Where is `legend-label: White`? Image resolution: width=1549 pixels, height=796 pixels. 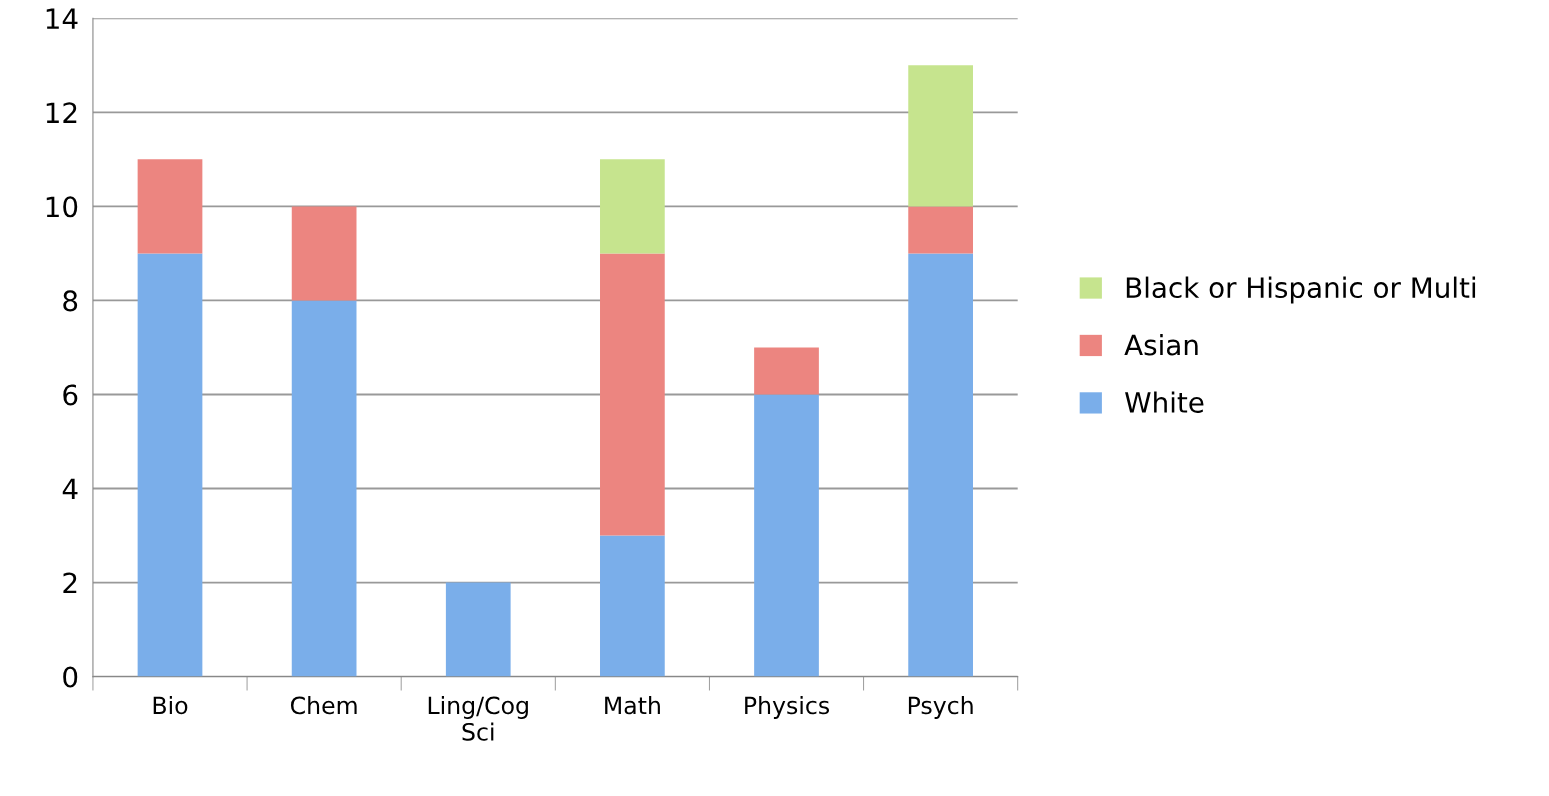
legend-label: White is located at coordinates (1164, 402).